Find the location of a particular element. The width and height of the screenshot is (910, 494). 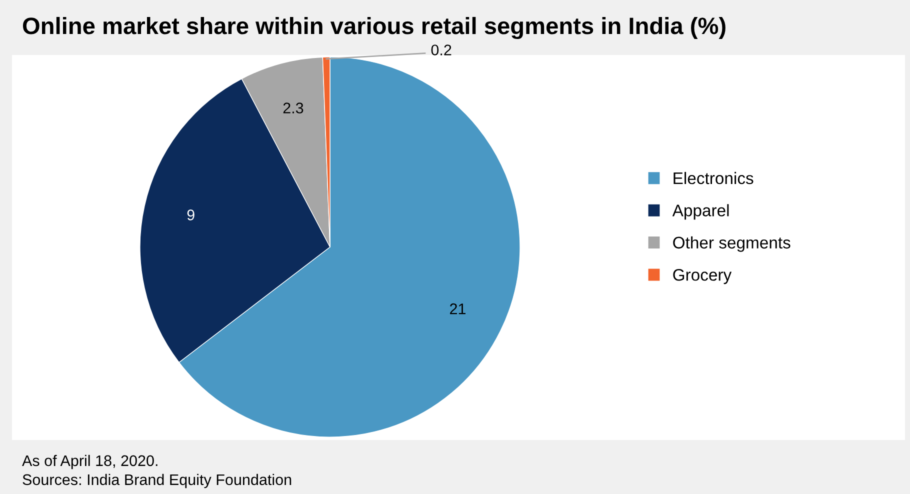

data-label: 0.2 is located at coordinates (441, 50).